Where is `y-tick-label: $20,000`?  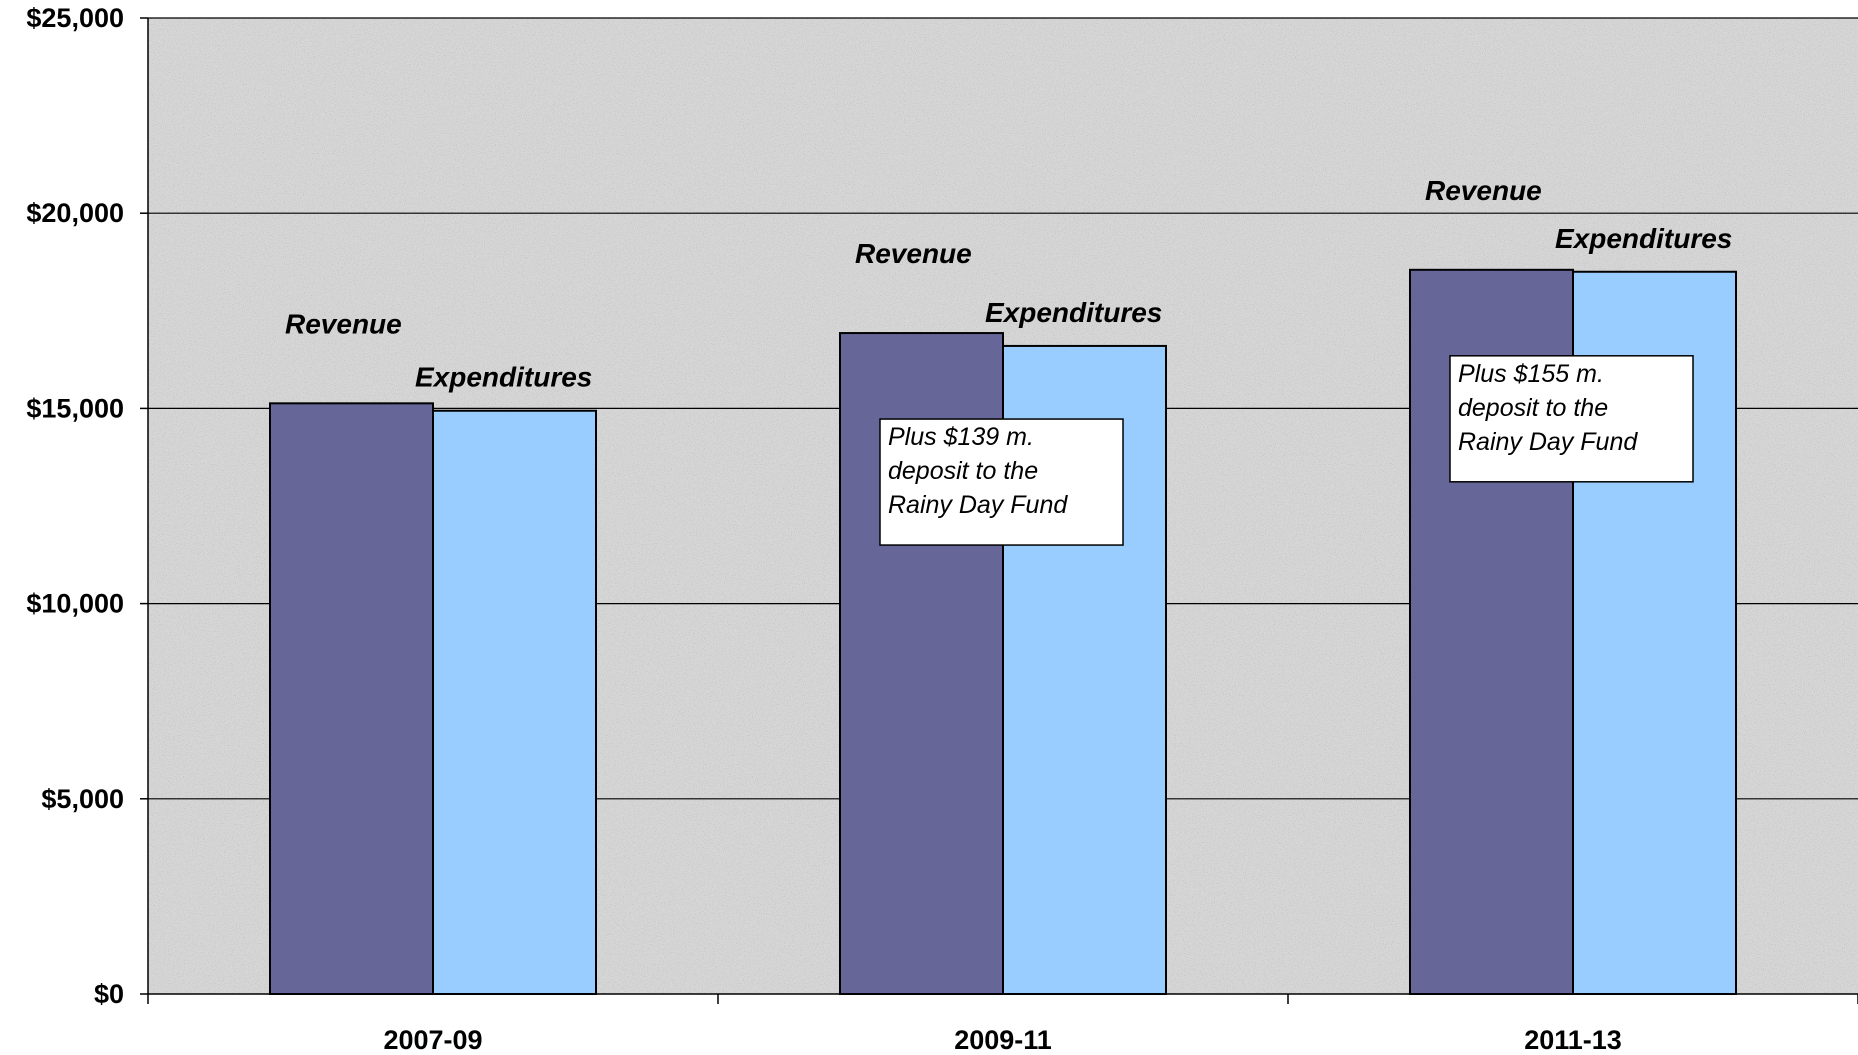 y-tick-label: $20,000 is located at coordinates (75, 213).